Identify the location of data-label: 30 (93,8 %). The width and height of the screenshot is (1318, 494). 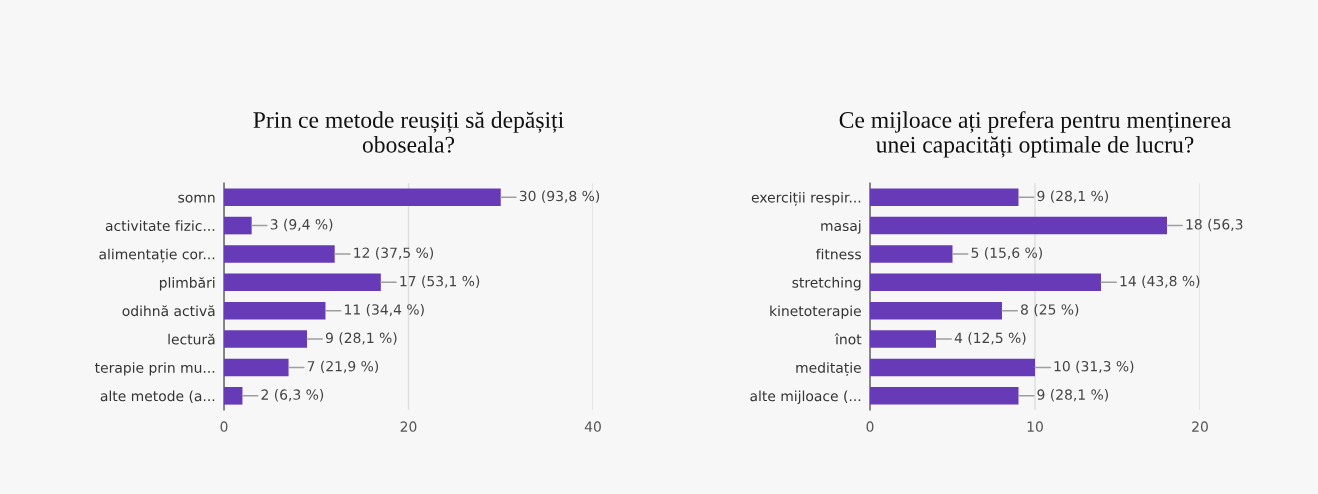
(559, 196).